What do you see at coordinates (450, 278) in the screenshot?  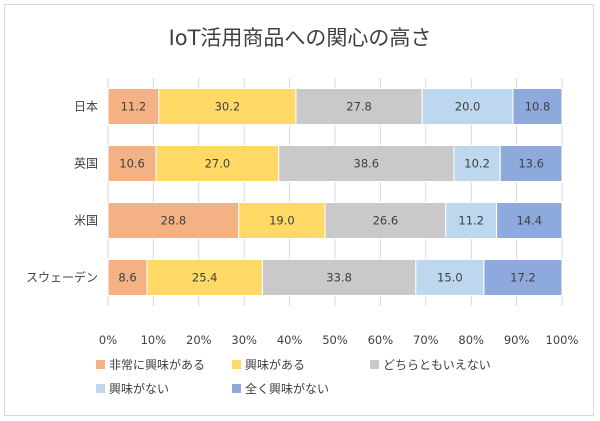 I see `data-label: 15.0` at bounding box center [450, 278].